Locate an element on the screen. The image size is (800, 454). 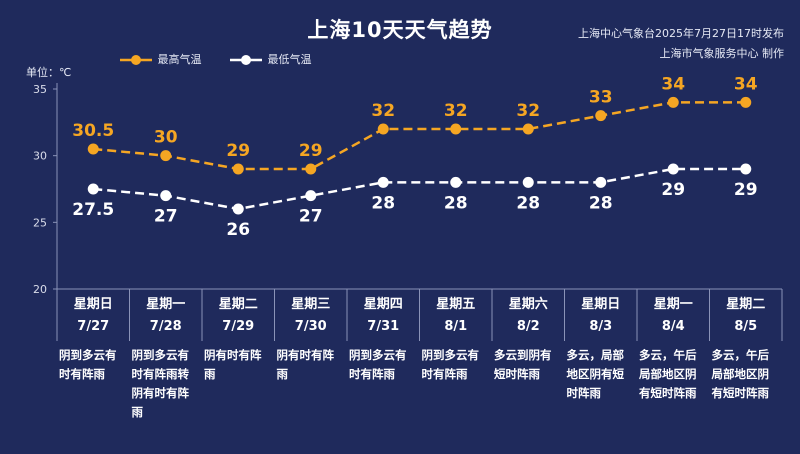
day-cell: 星期六 8/2 is located at coordinates (528, 316).